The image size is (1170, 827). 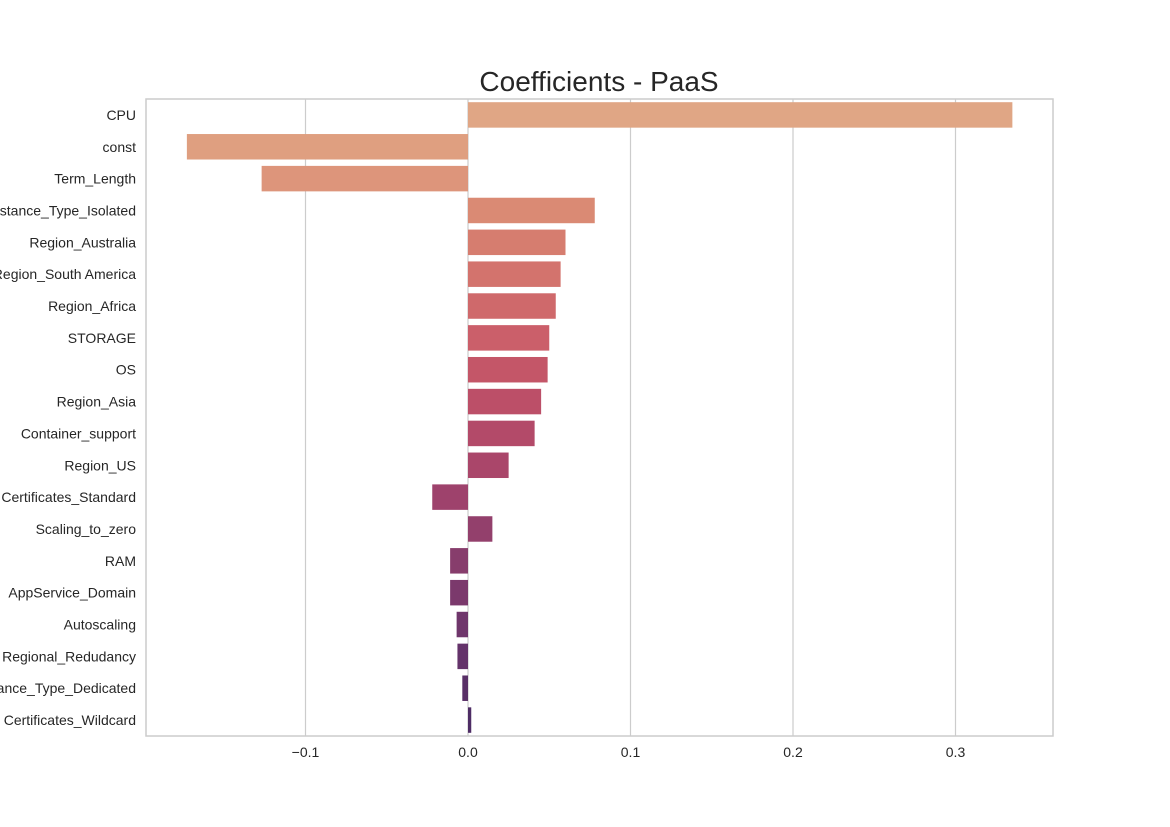 What do you see at coordinates (956, 752) in the screenshot?
I see `x-tick-label: 0.3` at bounding box center [956, 752].